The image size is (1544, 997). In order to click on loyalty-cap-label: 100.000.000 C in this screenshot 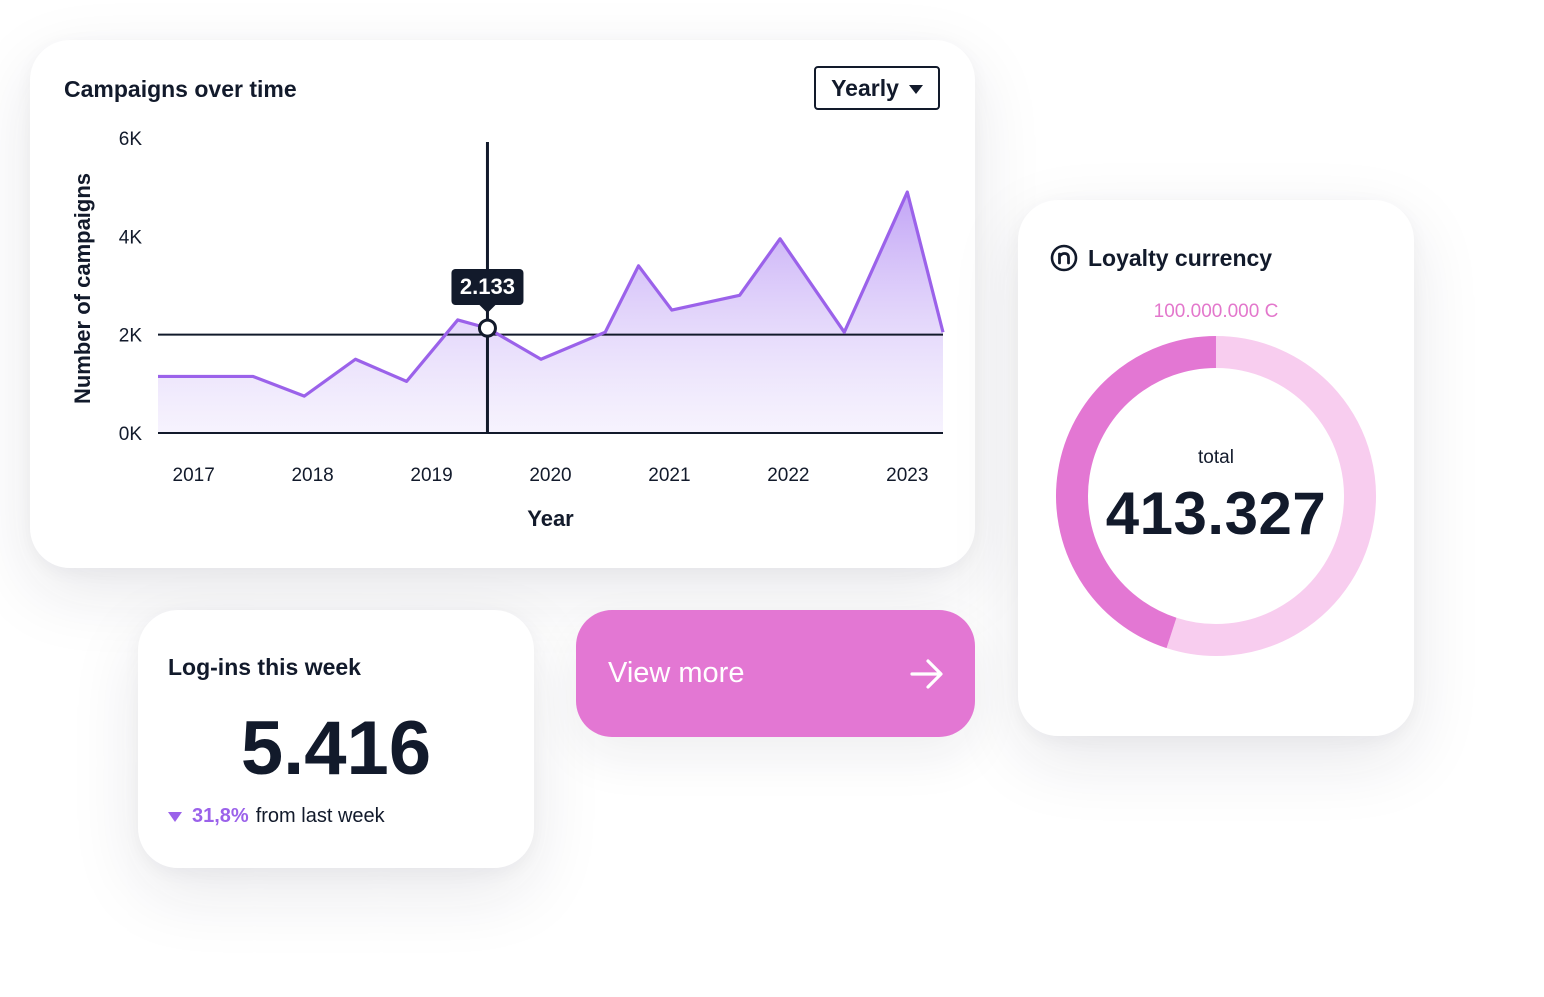, I will do `click(1216, 311)`.